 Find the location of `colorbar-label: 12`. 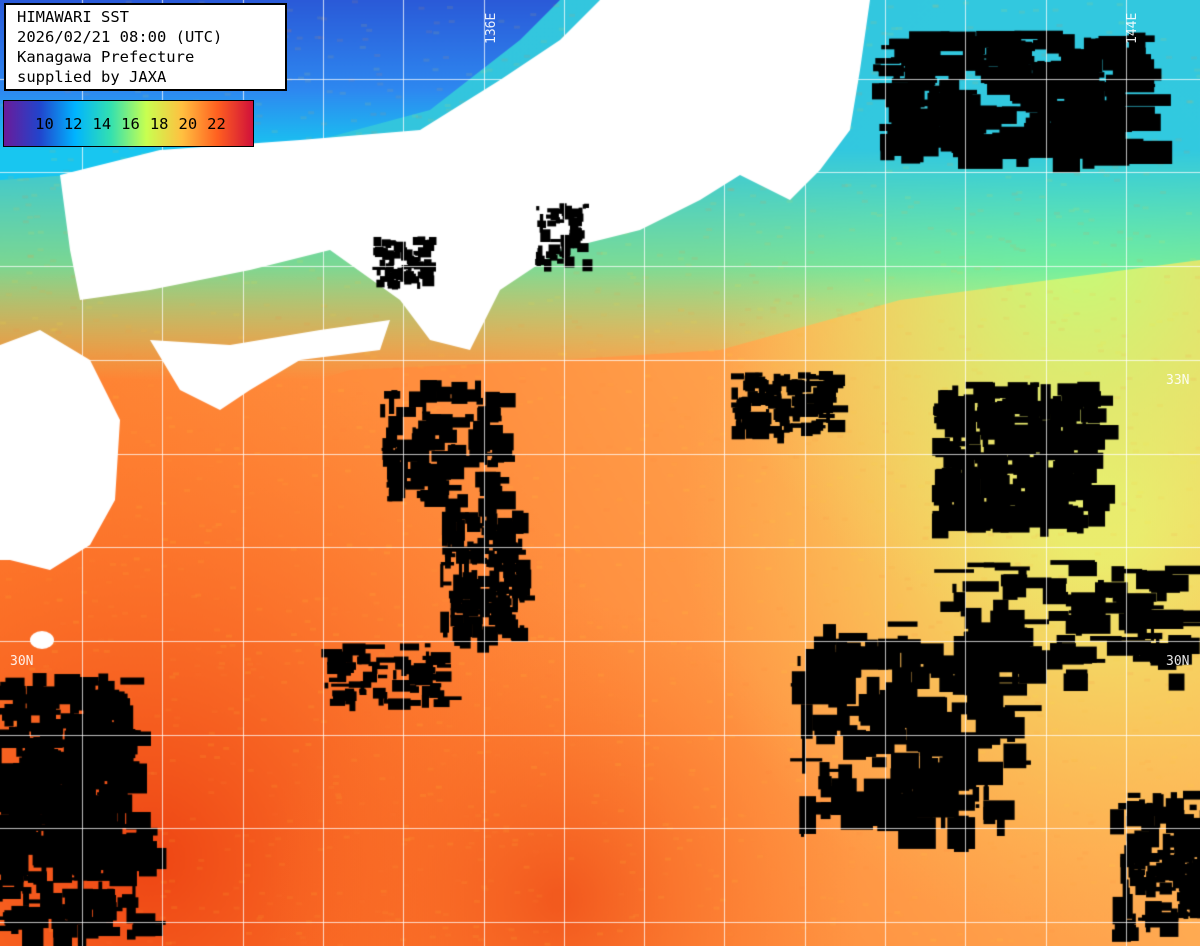

colorbar-label: 12 is located at coordinates (73, 124).